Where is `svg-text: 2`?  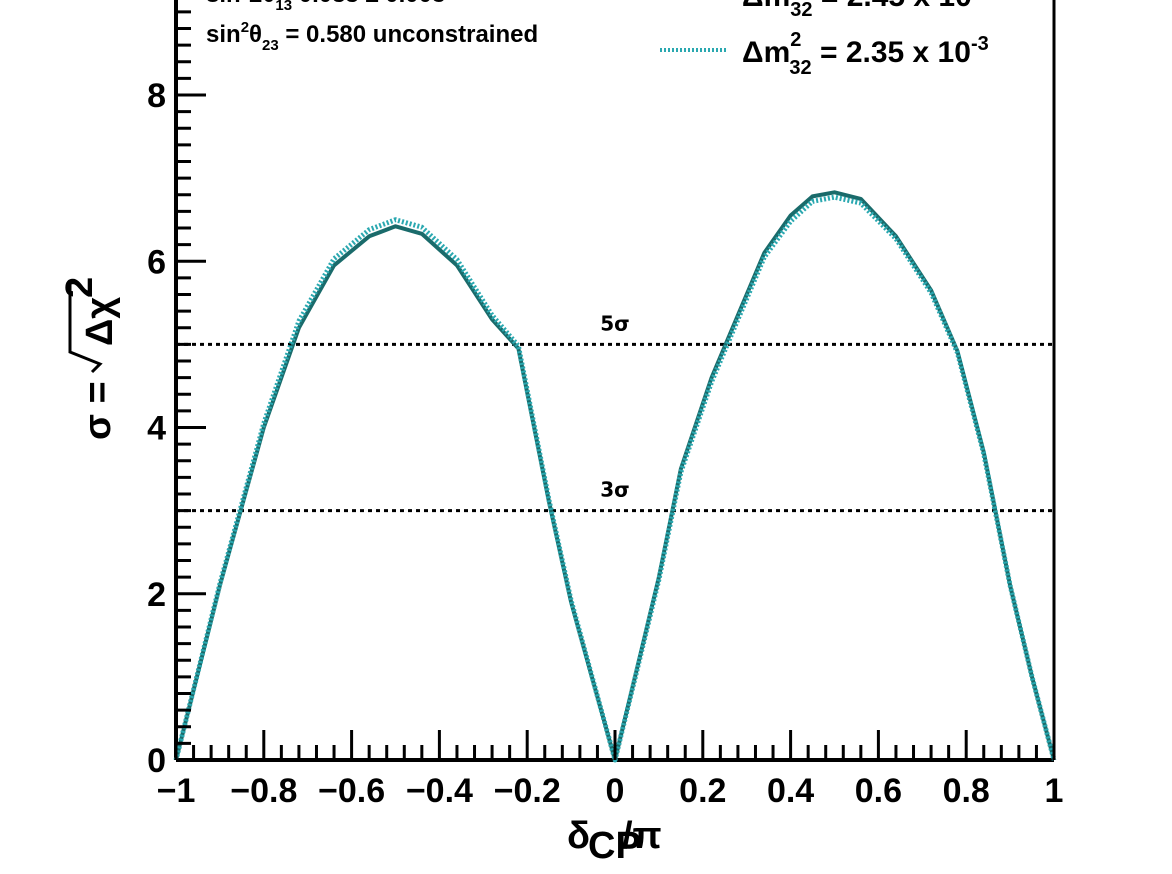 svg-text: 2 is located at coordinates (80, 287).